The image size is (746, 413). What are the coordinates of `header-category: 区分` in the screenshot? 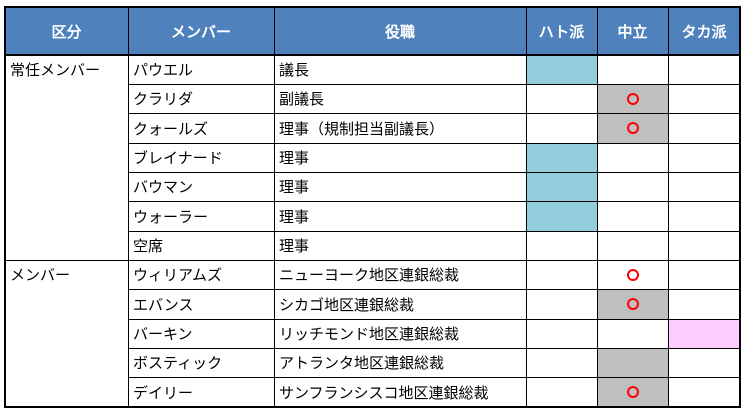 It's located at (66, 31).